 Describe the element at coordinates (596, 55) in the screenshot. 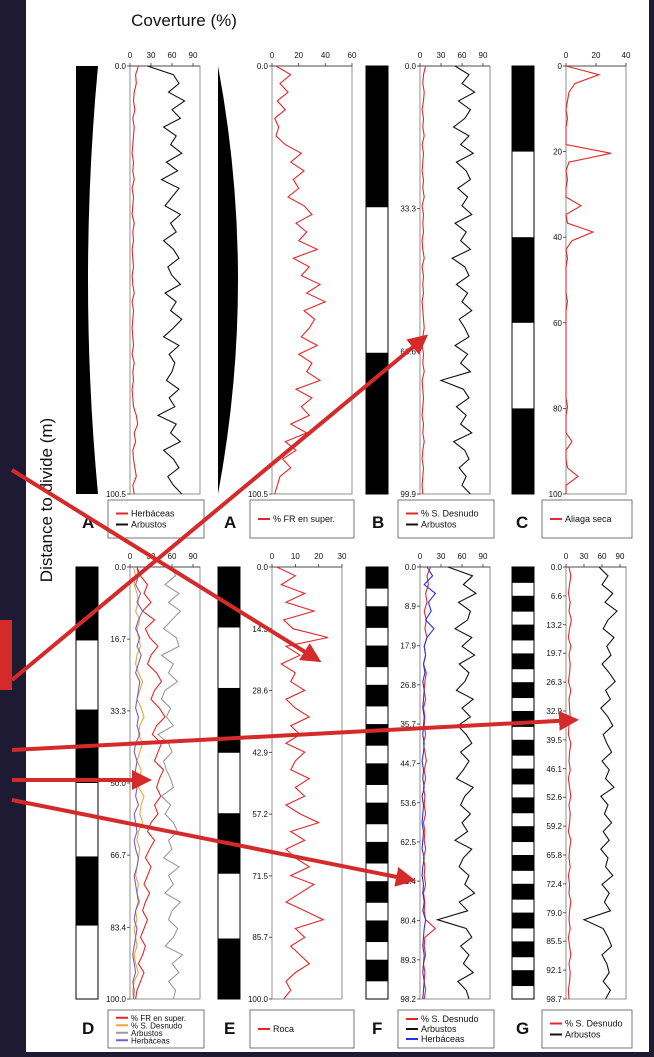

I see `x-tick-label: 20` at that location.